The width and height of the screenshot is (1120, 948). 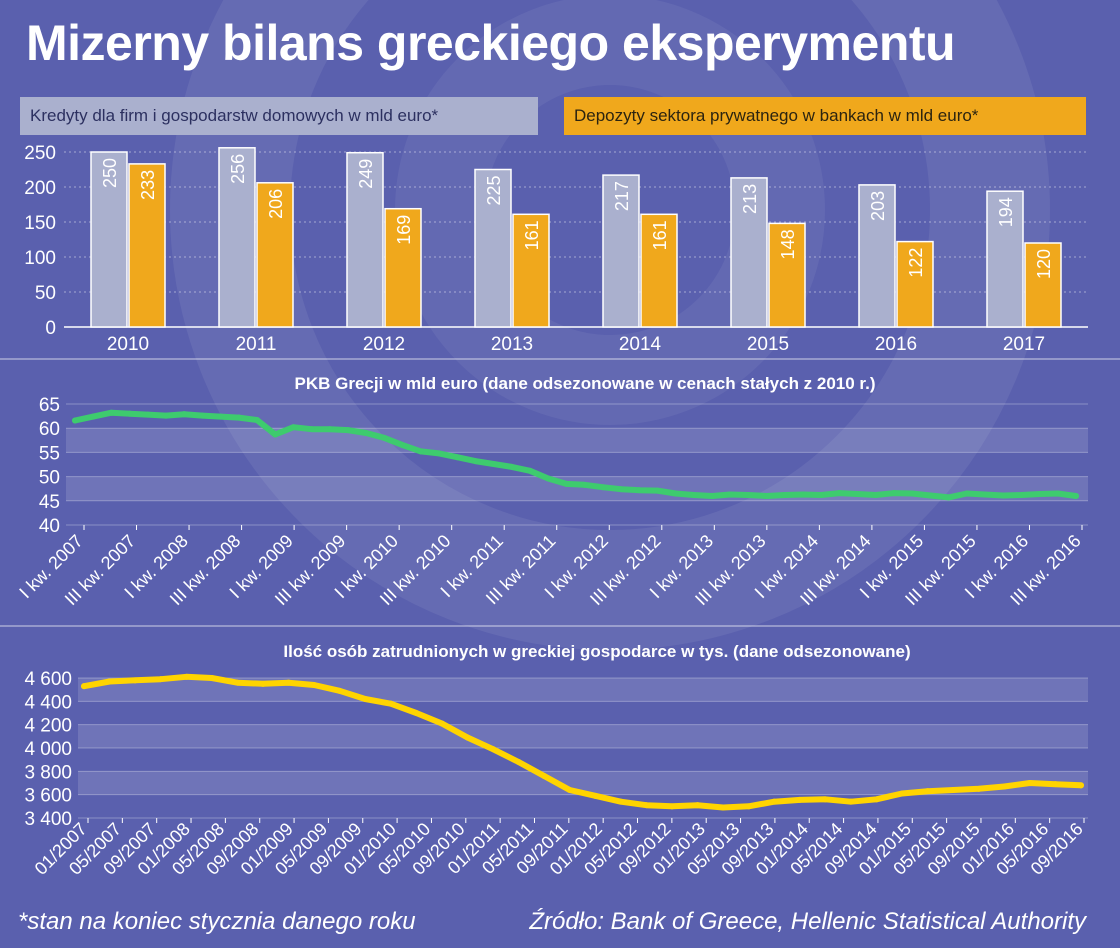 What do you see at coordinates (49, 453) in the screenshot?
I see `y-tick-label: 55` at bounding box center [49, 453].